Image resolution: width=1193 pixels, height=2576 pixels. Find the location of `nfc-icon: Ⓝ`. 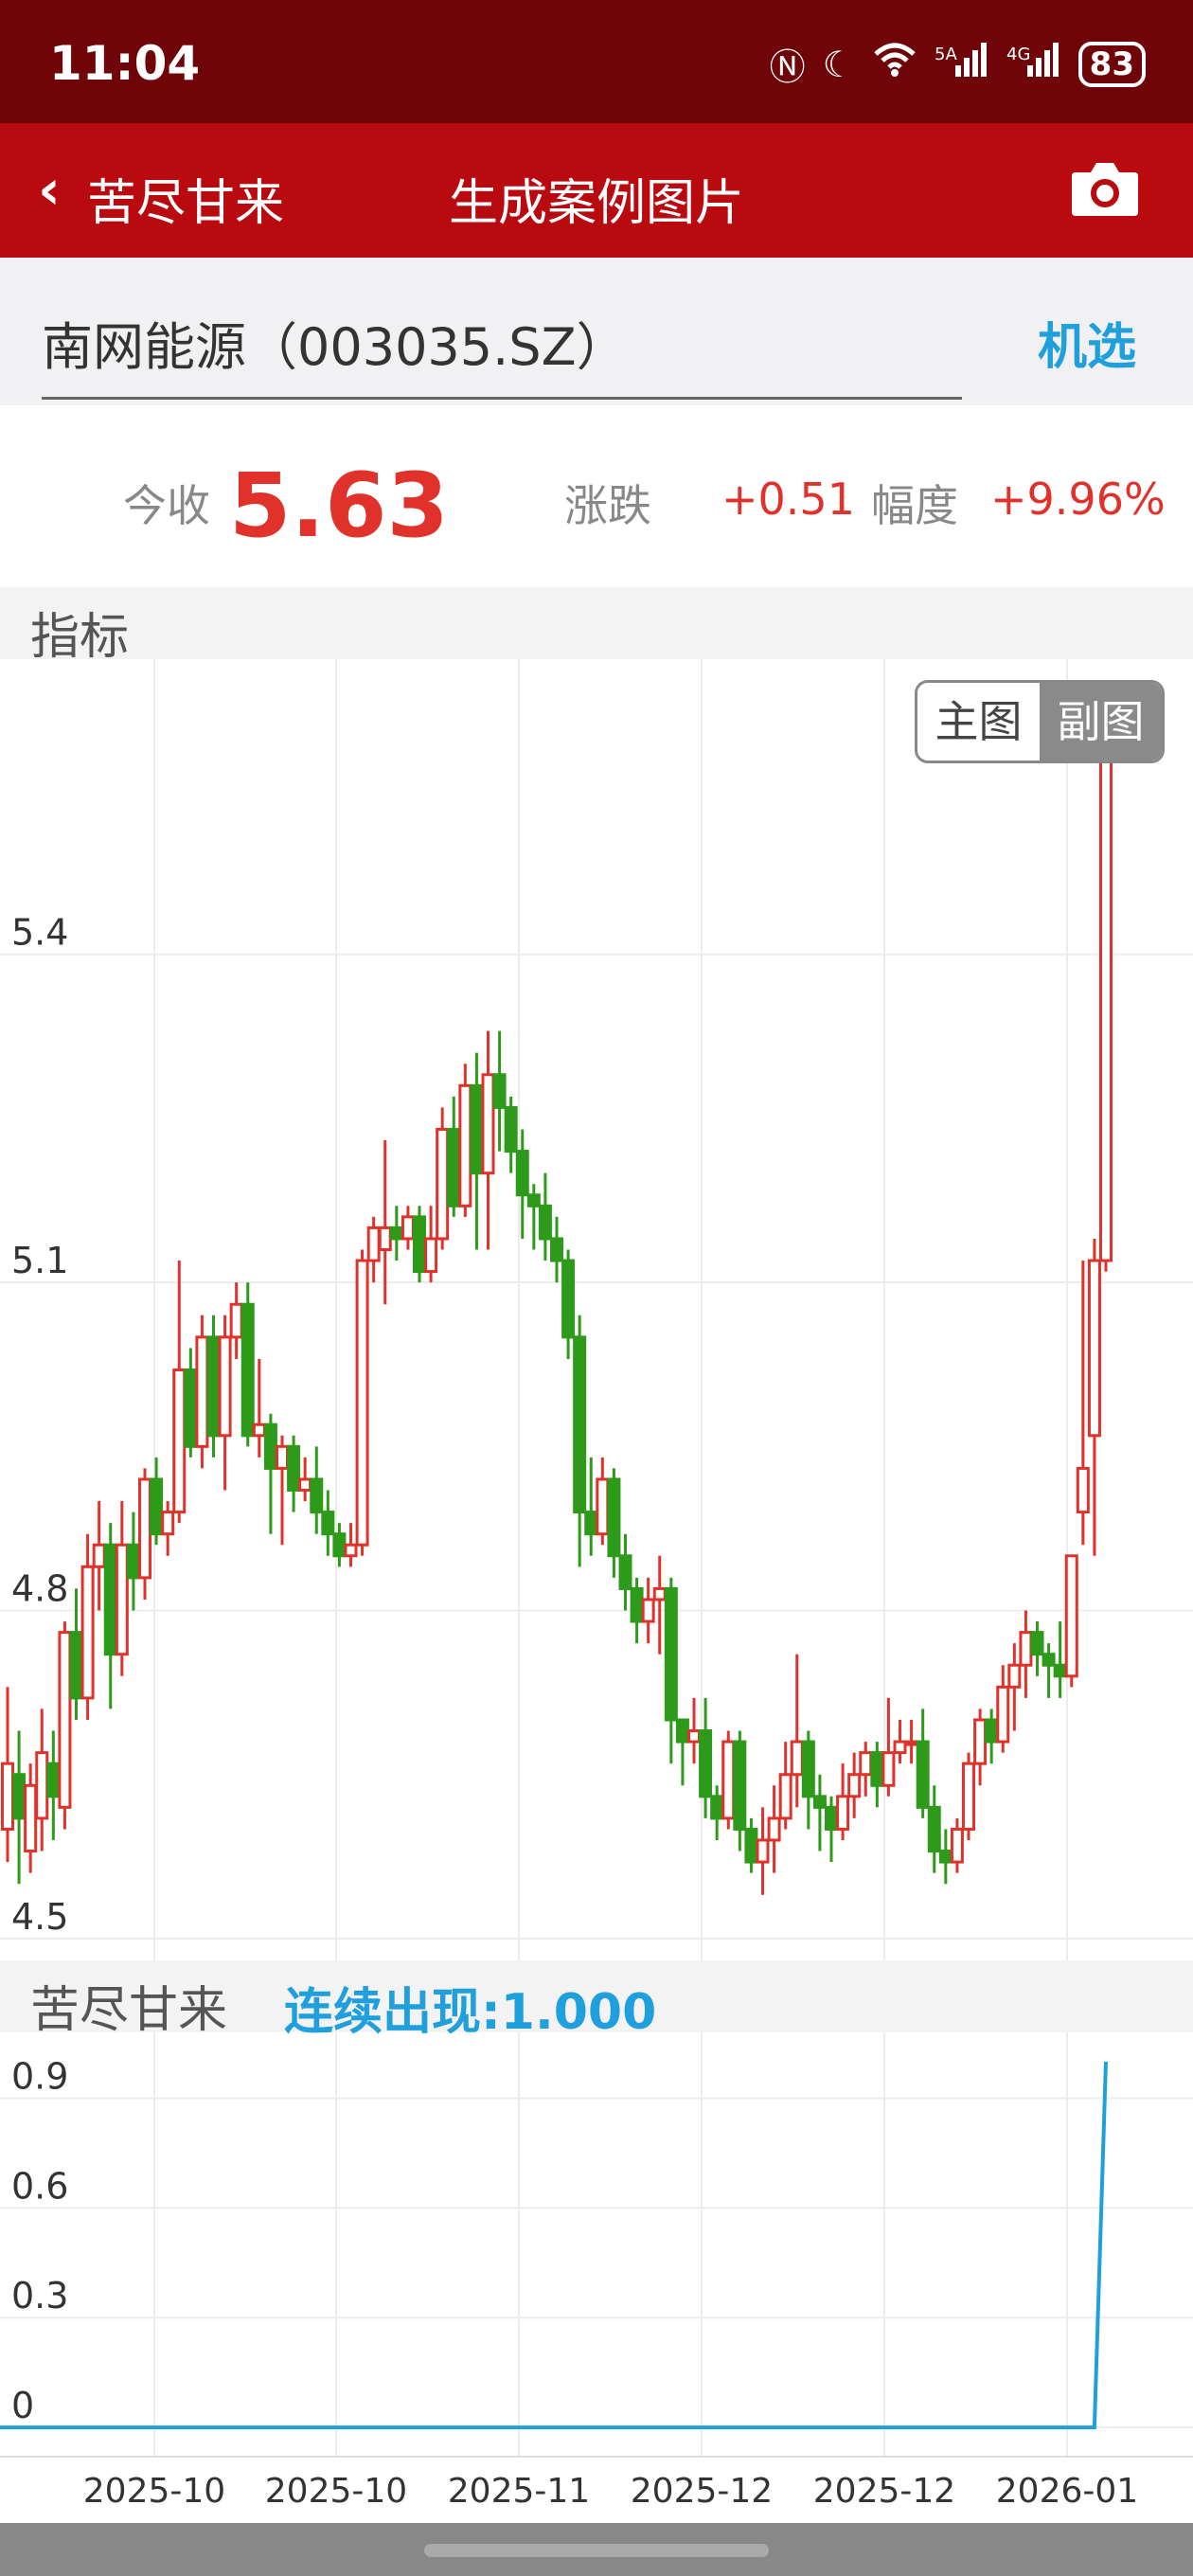

nfc-icon: Ⓝ is located at coordinates (787, 67).